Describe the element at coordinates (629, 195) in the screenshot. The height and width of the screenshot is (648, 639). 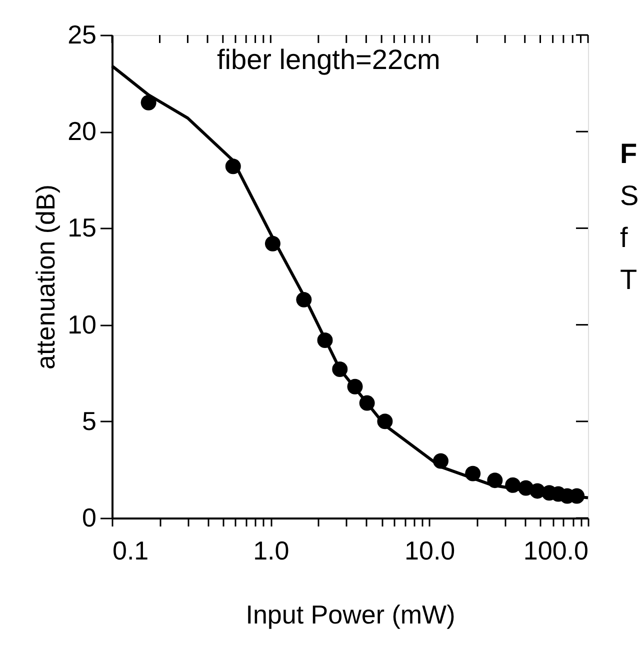
I see `text: S` at that location.